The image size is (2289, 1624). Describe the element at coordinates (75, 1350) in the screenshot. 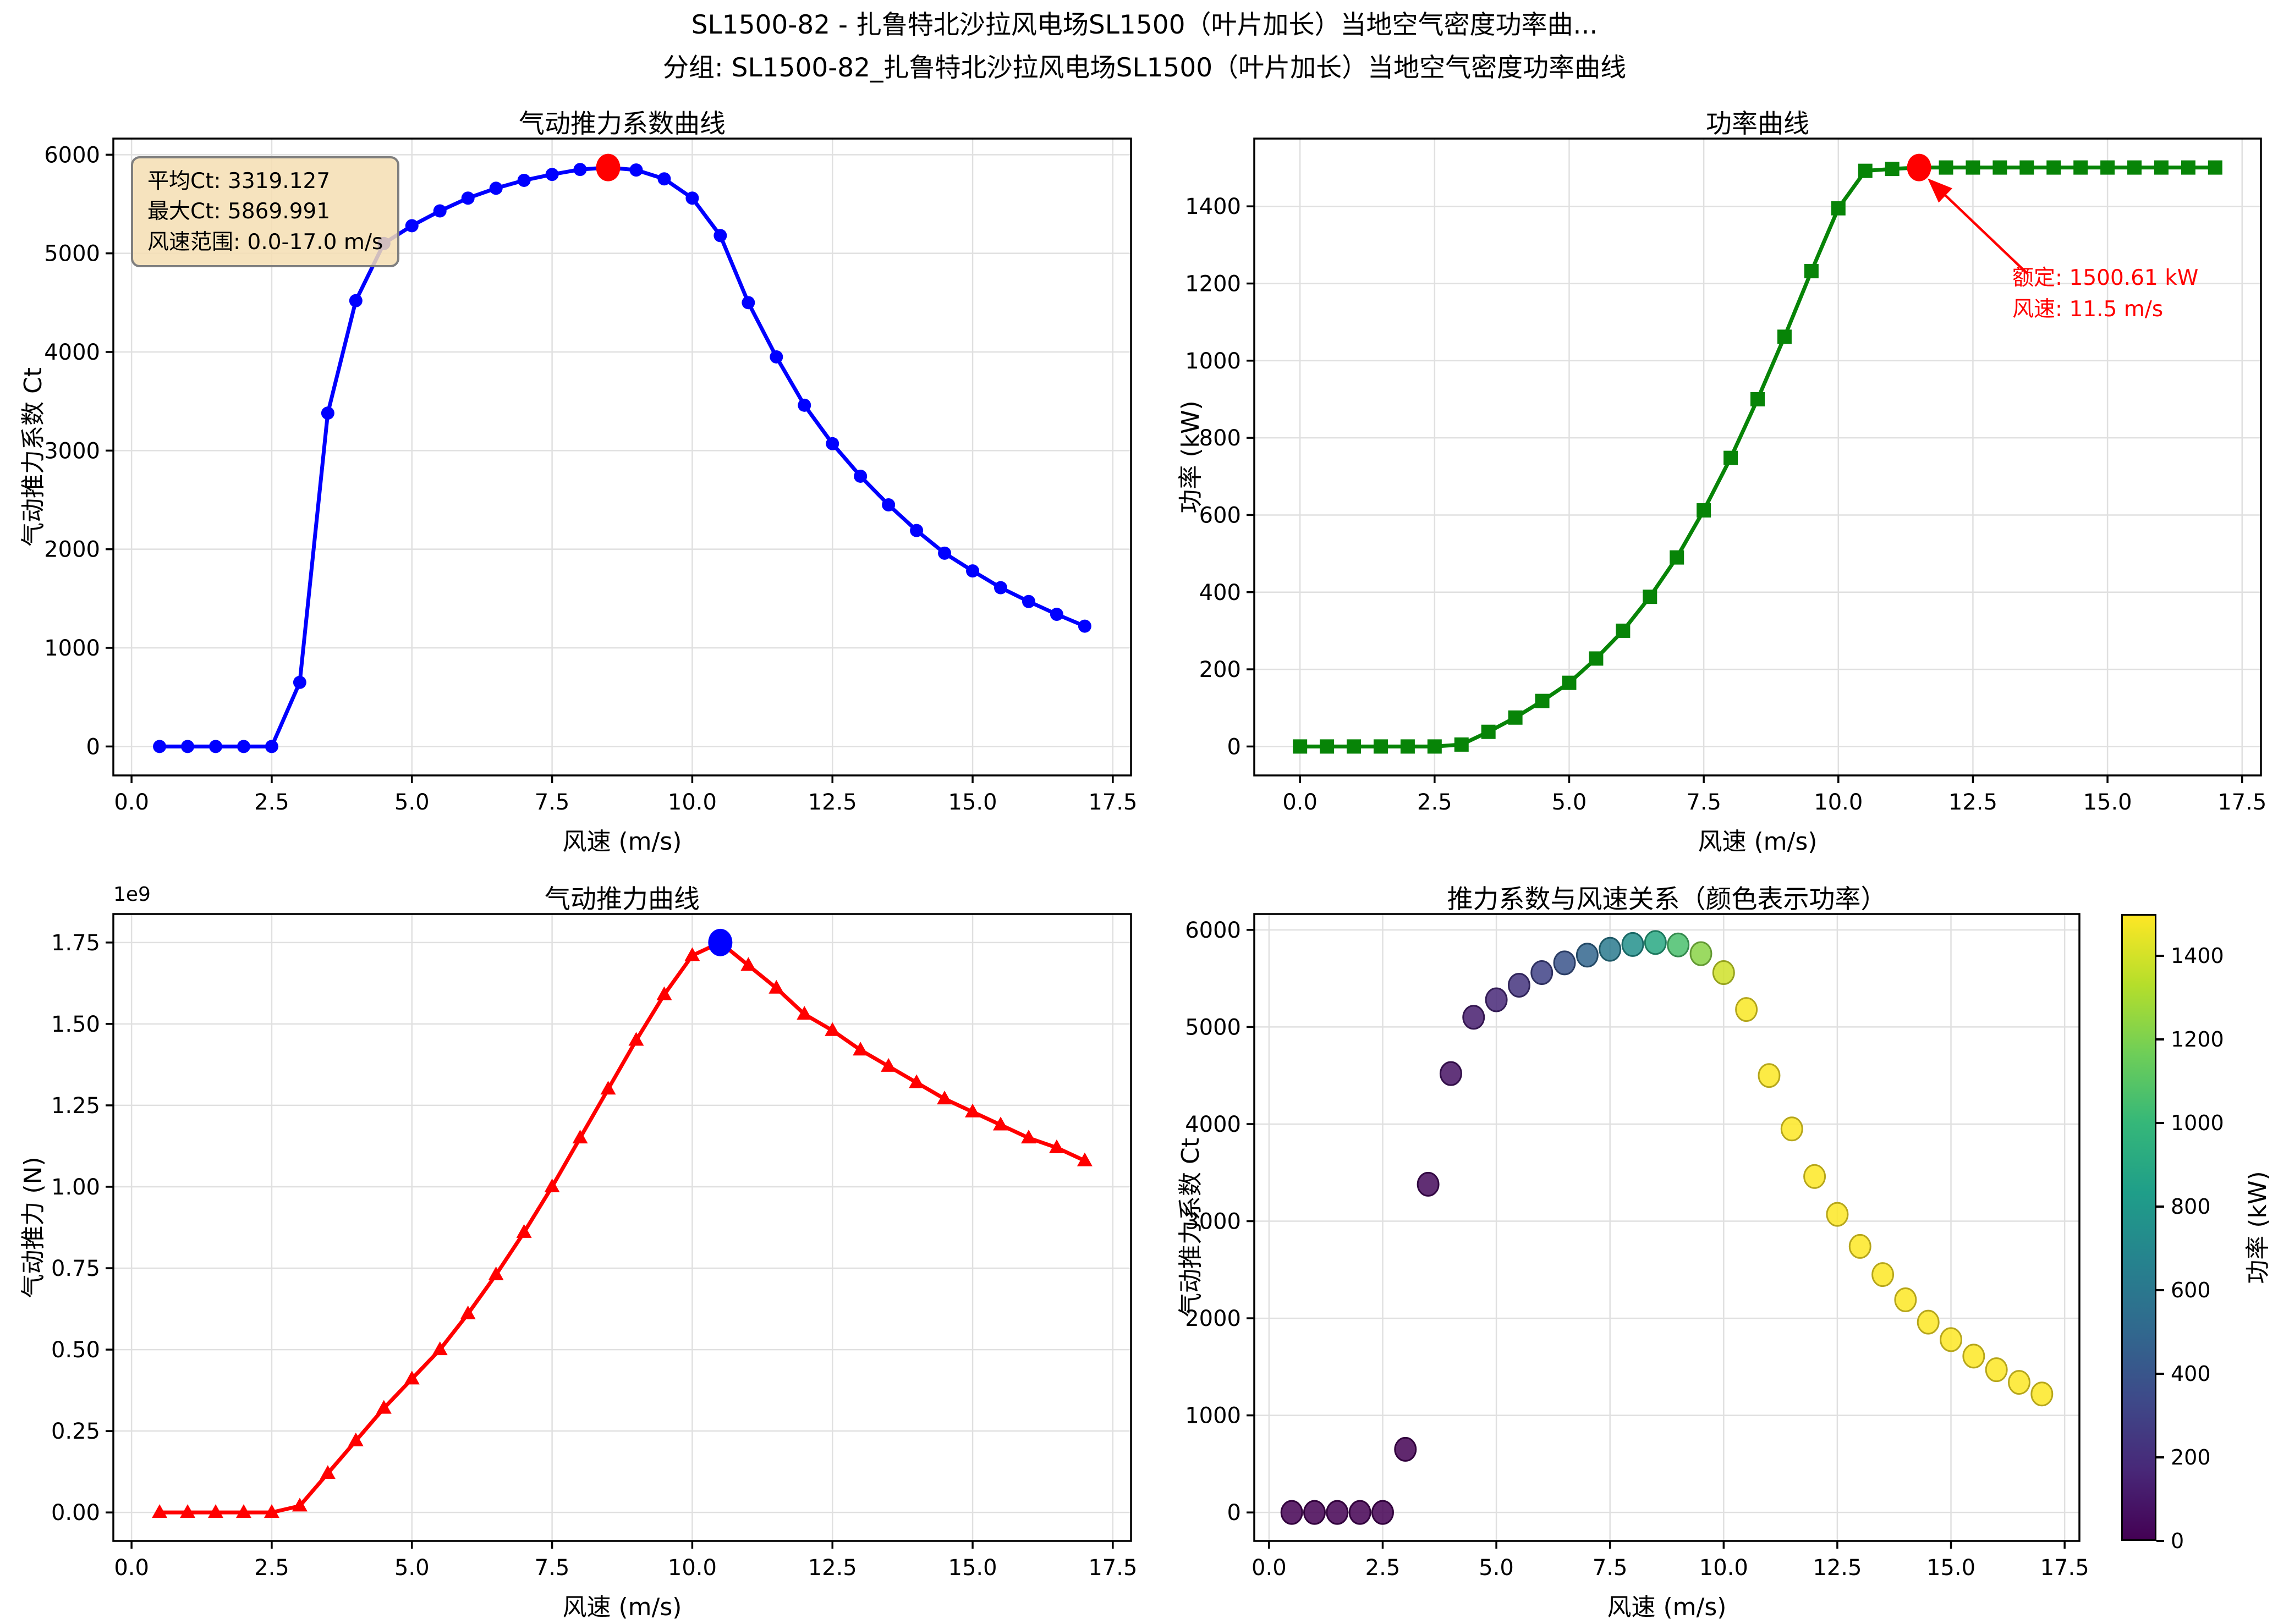

I see `y-tick-label: 0.50` at that location.